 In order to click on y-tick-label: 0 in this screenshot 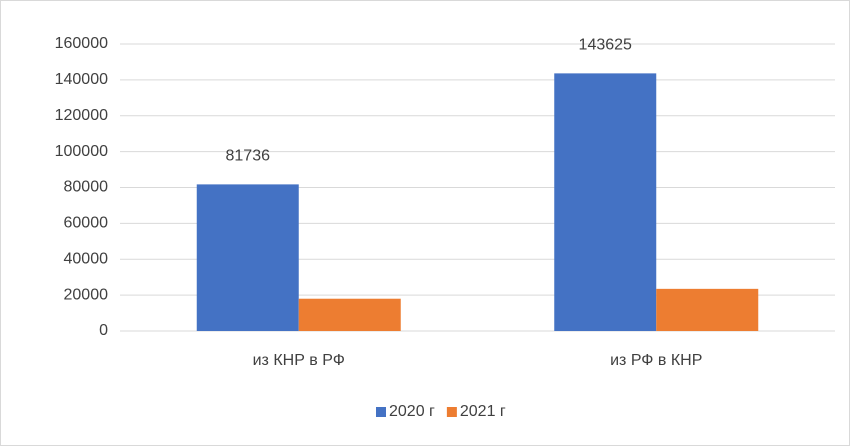, I will do `click(103, 330)`.